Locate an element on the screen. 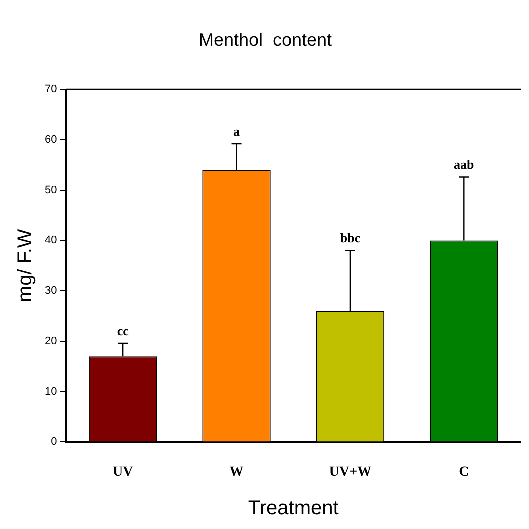  y-tick-label: 20 is located at coordinates (51, 341).